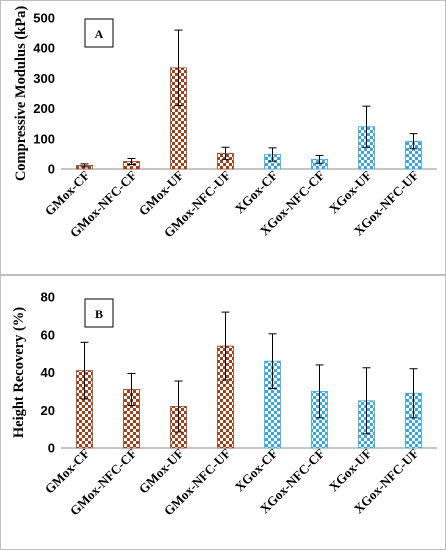  Describe the element at coordinates (44, 48) in the screenshot. I see `y-tick-label: 400` at that location.